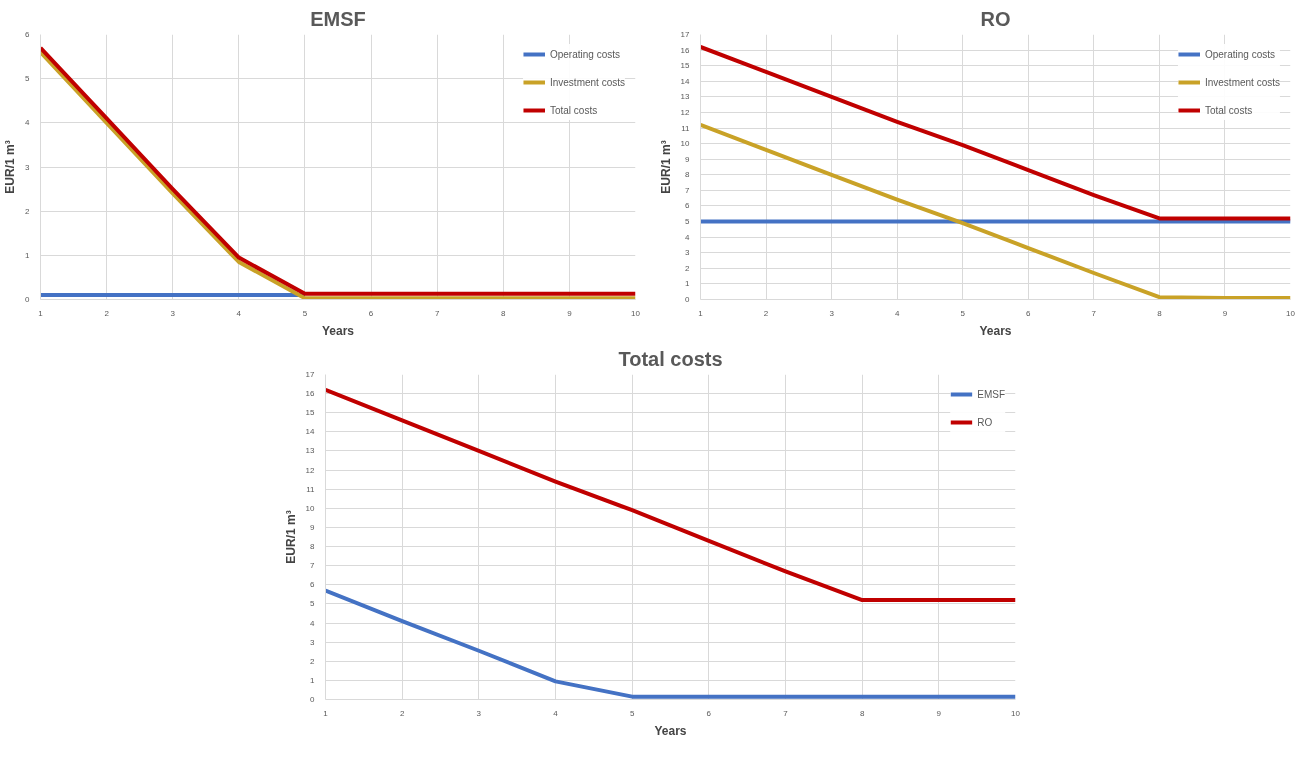  Describe the element at coordinates (338, 18) in the screenshot. I see `chart-title: EMSF` at that location.